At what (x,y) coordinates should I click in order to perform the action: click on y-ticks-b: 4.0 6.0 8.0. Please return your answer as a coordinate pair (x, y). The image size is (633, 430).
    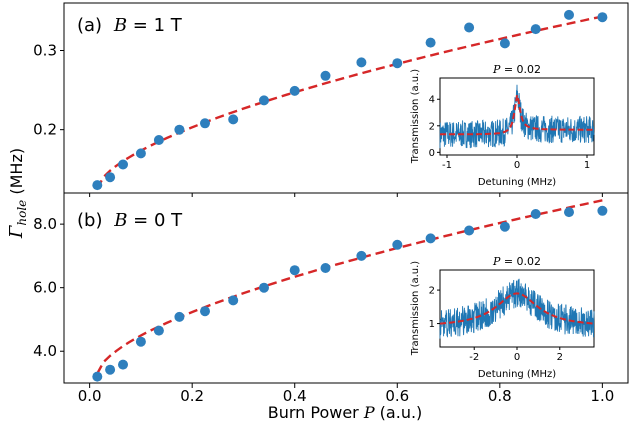
    Looking at the image, I should click on (48, 287).